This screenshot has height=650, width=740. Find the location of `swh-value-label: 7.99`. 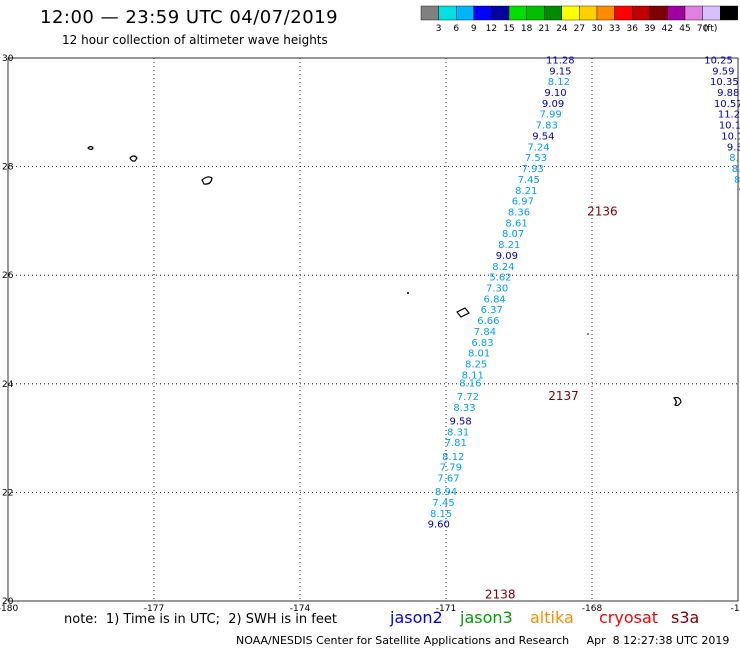

swh-value-label: 7.99 is located at coordinates (551, 115).